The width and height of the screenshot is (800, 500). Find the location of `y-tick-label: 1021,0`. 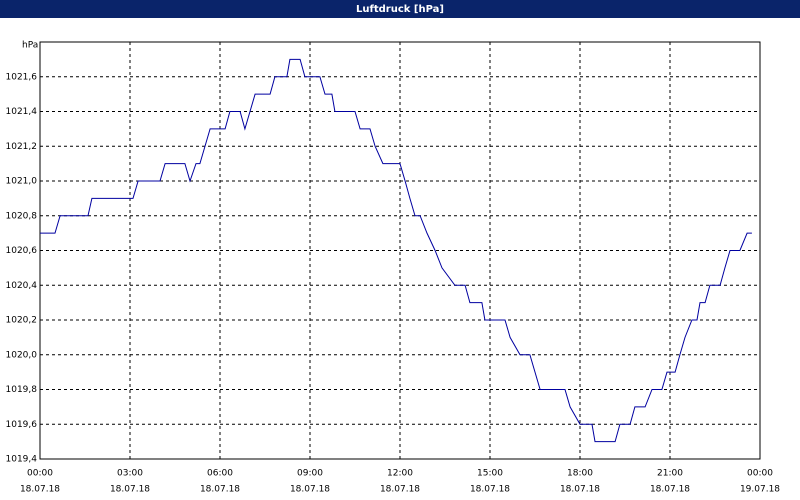

y-tick-label: 1021,0 is located at coordinates (22, 182).